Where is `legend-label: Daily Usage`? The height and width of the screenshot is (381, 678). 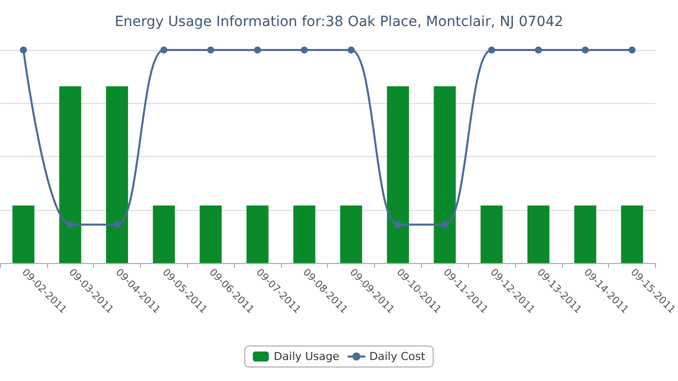 legend-label: Daily Usage is located at coordinates (307, 356).